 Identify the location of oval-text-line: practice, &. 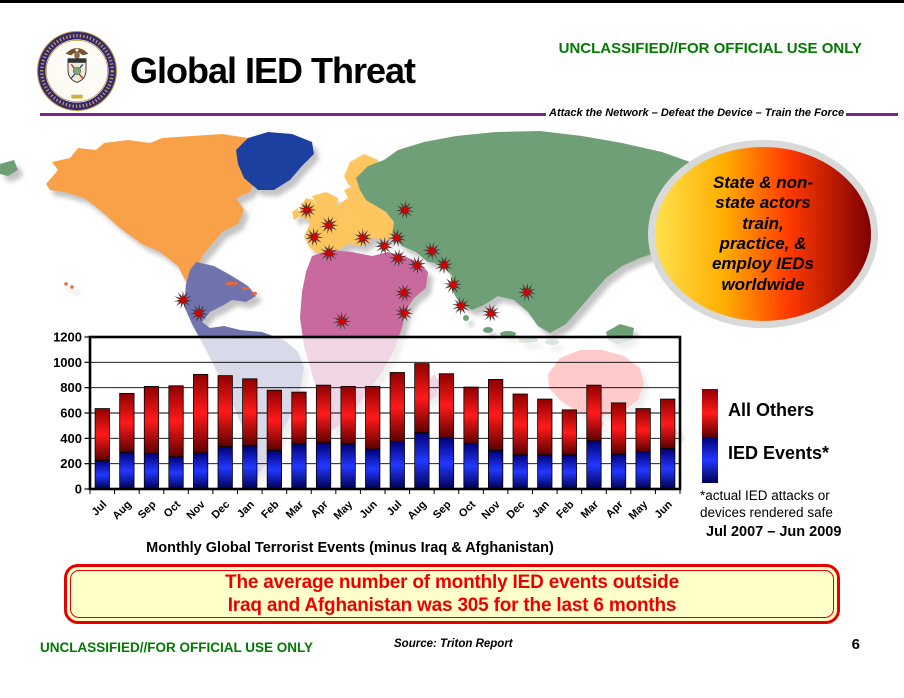
(763, 243).